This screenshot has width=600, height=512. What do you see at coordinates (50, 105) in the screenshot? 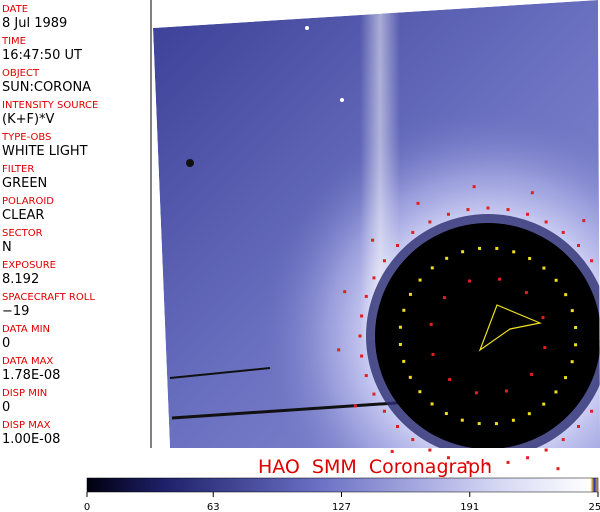
I see `field-label: INTENSITY SOURCE` at bounding box center [50, 105].